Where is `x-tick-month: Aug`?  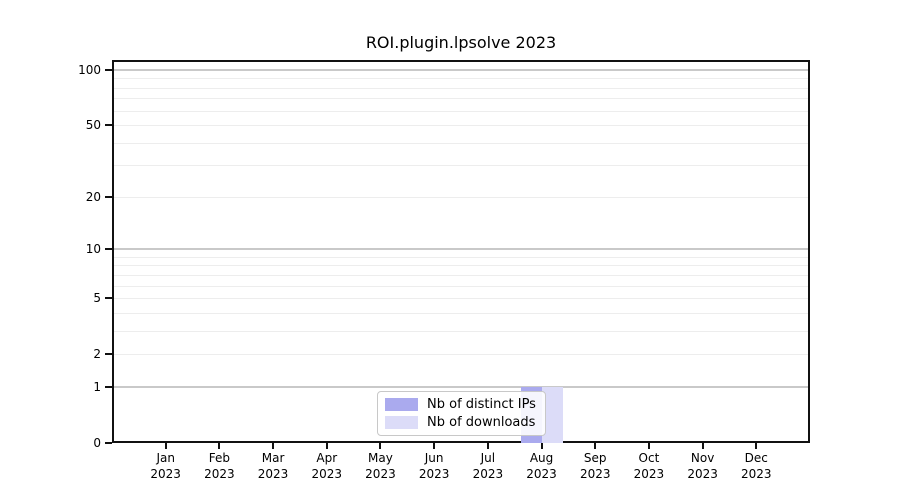
x-tick-month: Aug is located at coordinates (541, 458).